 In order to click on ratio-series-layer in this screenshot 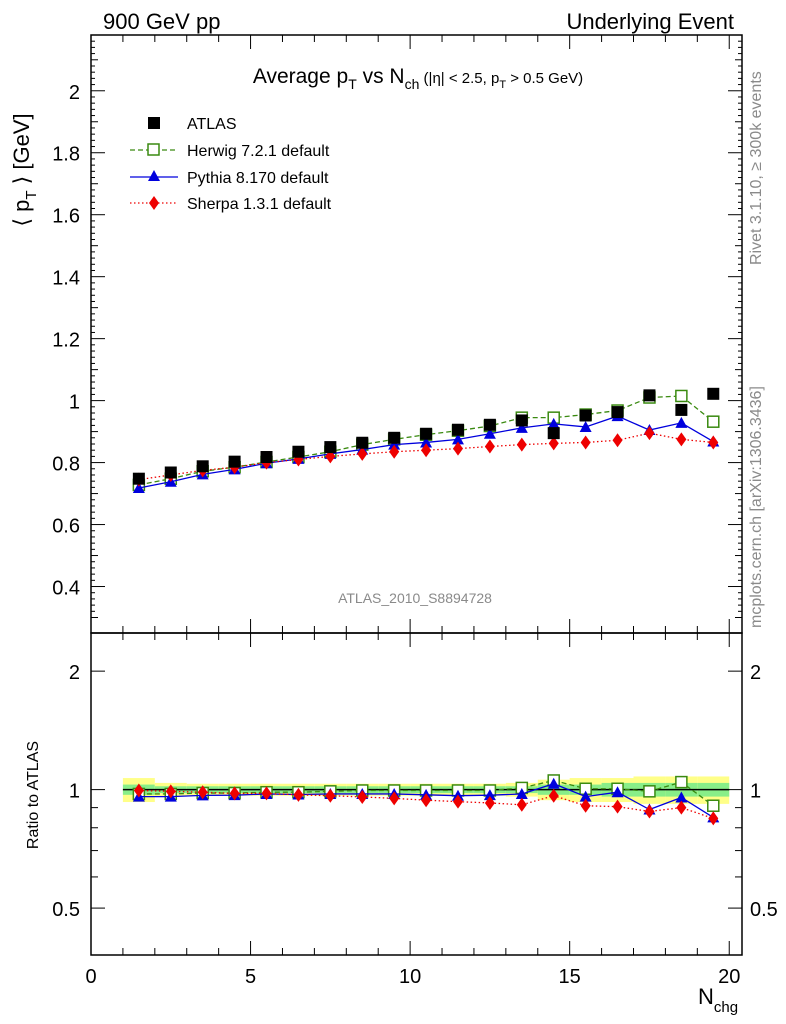, I will do `click(426, 800)`.